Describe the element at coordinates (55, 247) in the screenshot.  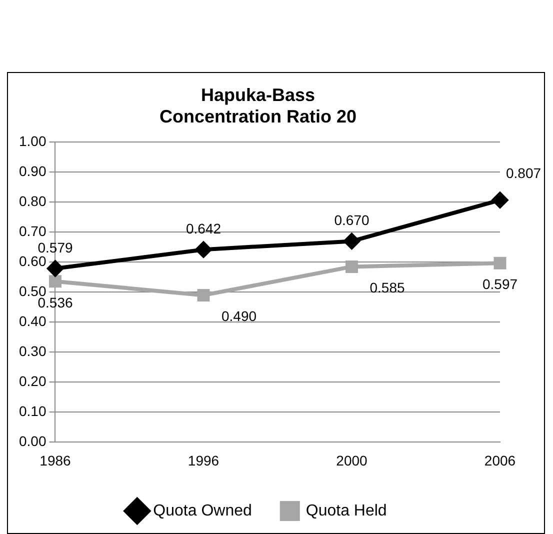
I see `data-label: 0.579` at that location.